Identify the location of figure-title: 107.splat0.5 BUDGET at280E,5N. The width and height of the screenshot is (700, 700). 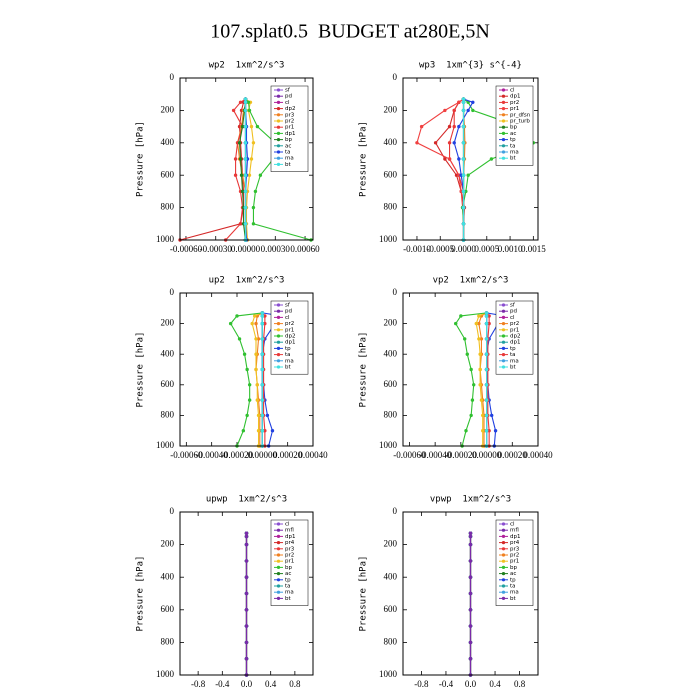
(350, 32).